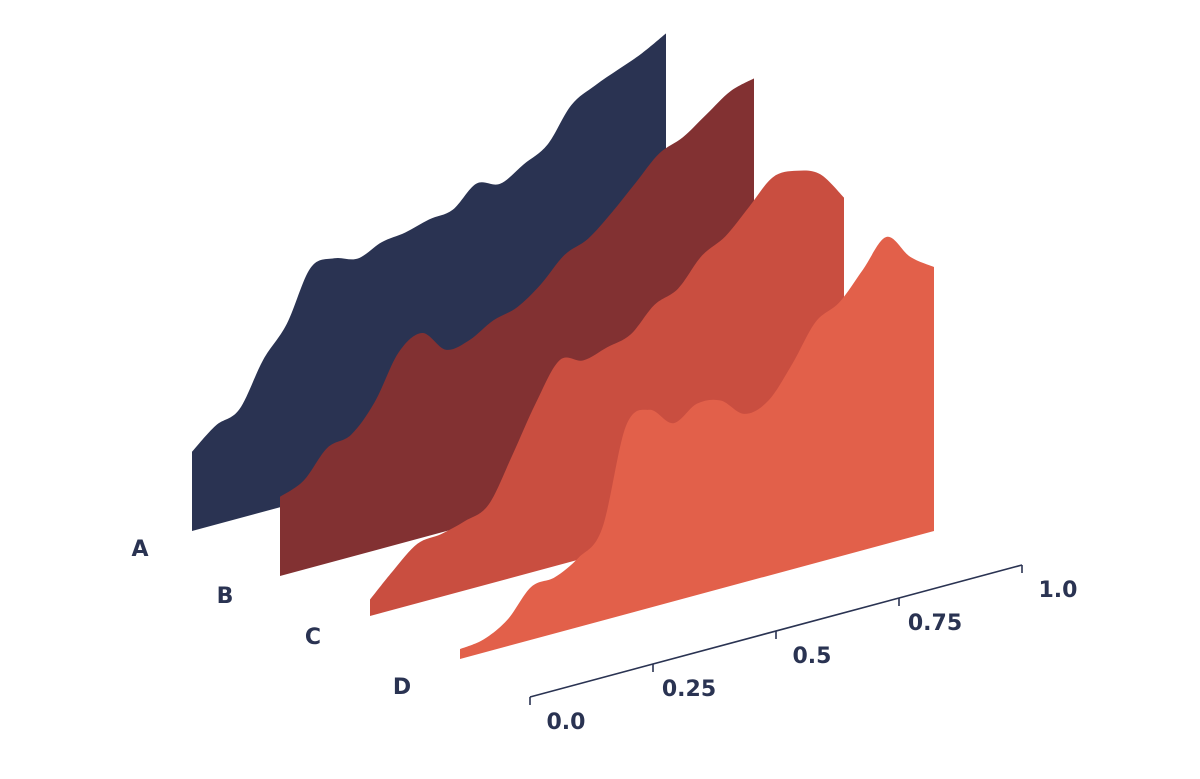  What do you see at coordinates (812, 656) in the screenshot?
I see `x-tick-label: 0.5` at bounding box center [812, 656].